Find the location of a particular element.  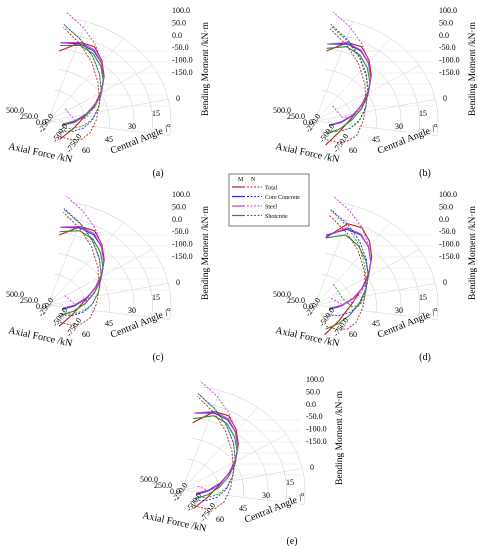

panel-label: (e) is located at coordinates (291, 541).